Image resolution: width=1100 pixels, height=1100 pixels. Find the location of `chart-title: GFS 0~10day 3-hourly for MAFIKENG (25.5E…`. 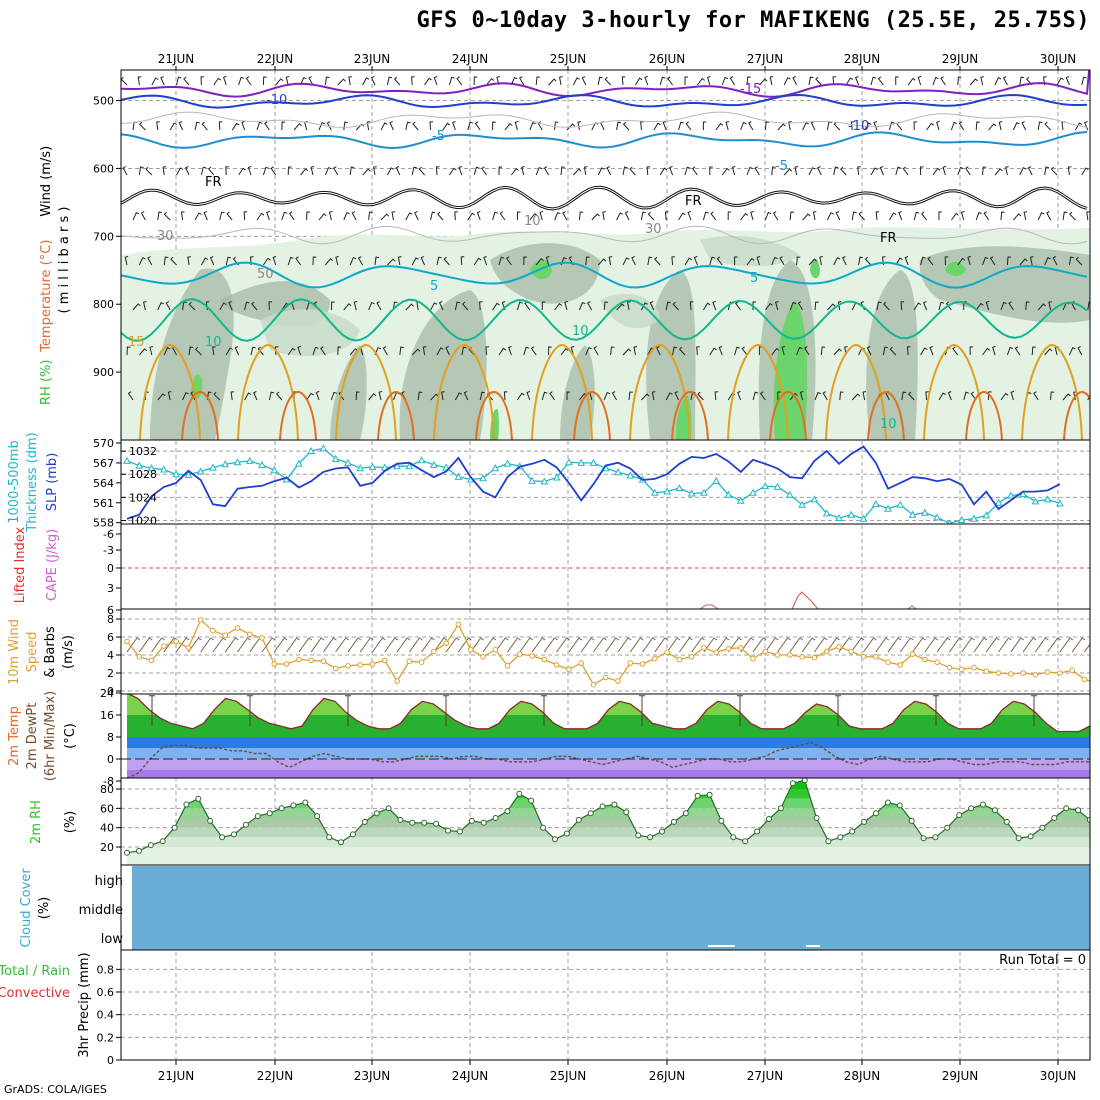

chart-title: GFS 0~10day 3-hourly for MAFIKENG (25.5E… is located at coordinates (753, 20).